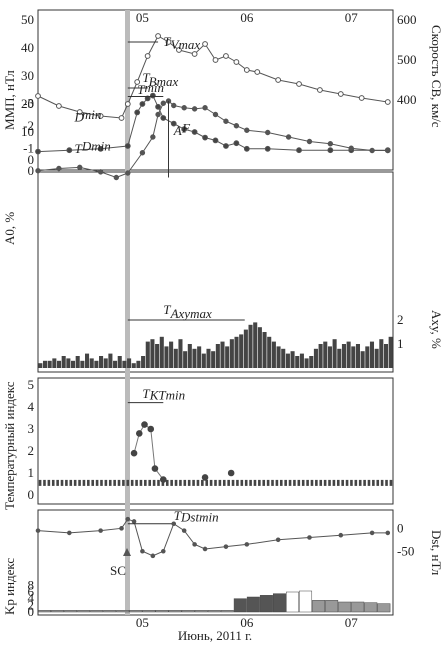  What do you see at coordinates (407, 59) in the screenshot?
I see `sw-y-tick: 500` at bounding box center [407, 59].